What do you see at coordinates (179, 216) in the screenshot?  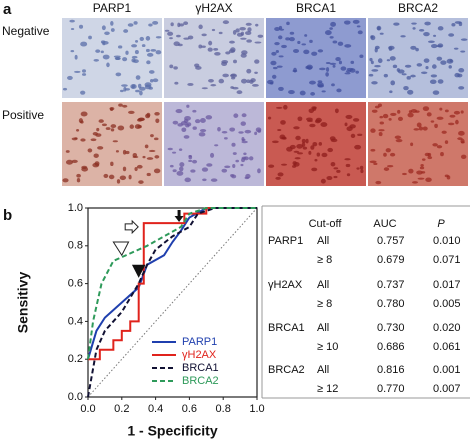 I see `annotation-filled-arrow` at bounding box center [179, 216].